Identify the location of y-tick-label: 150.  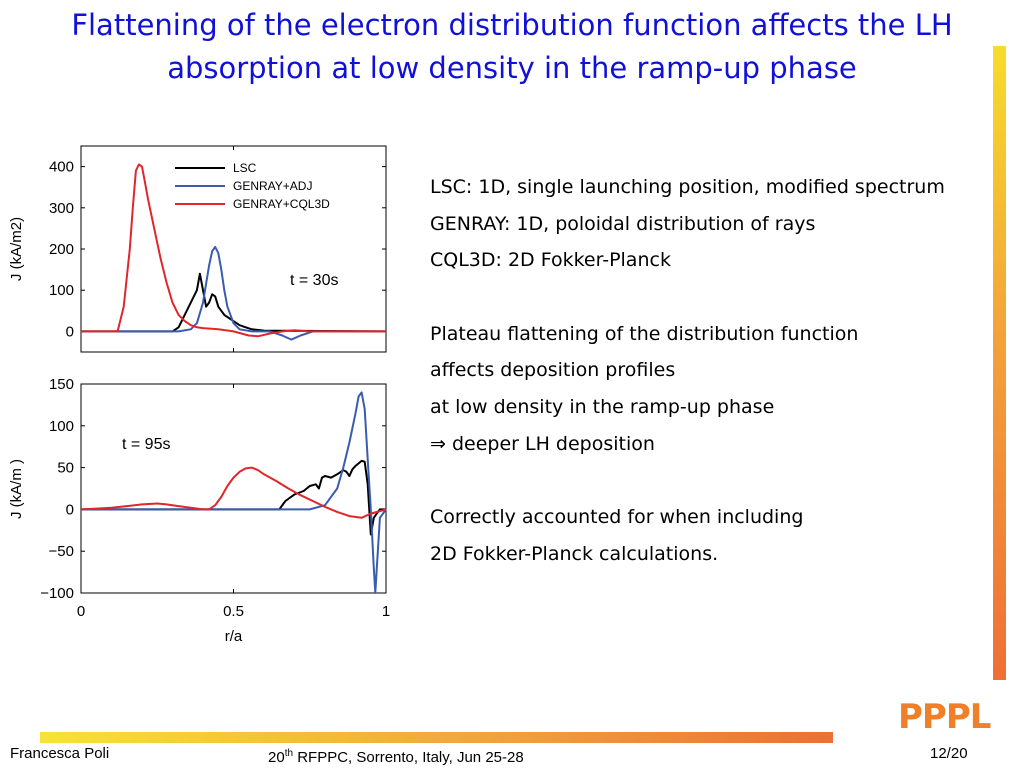
(61, 384).